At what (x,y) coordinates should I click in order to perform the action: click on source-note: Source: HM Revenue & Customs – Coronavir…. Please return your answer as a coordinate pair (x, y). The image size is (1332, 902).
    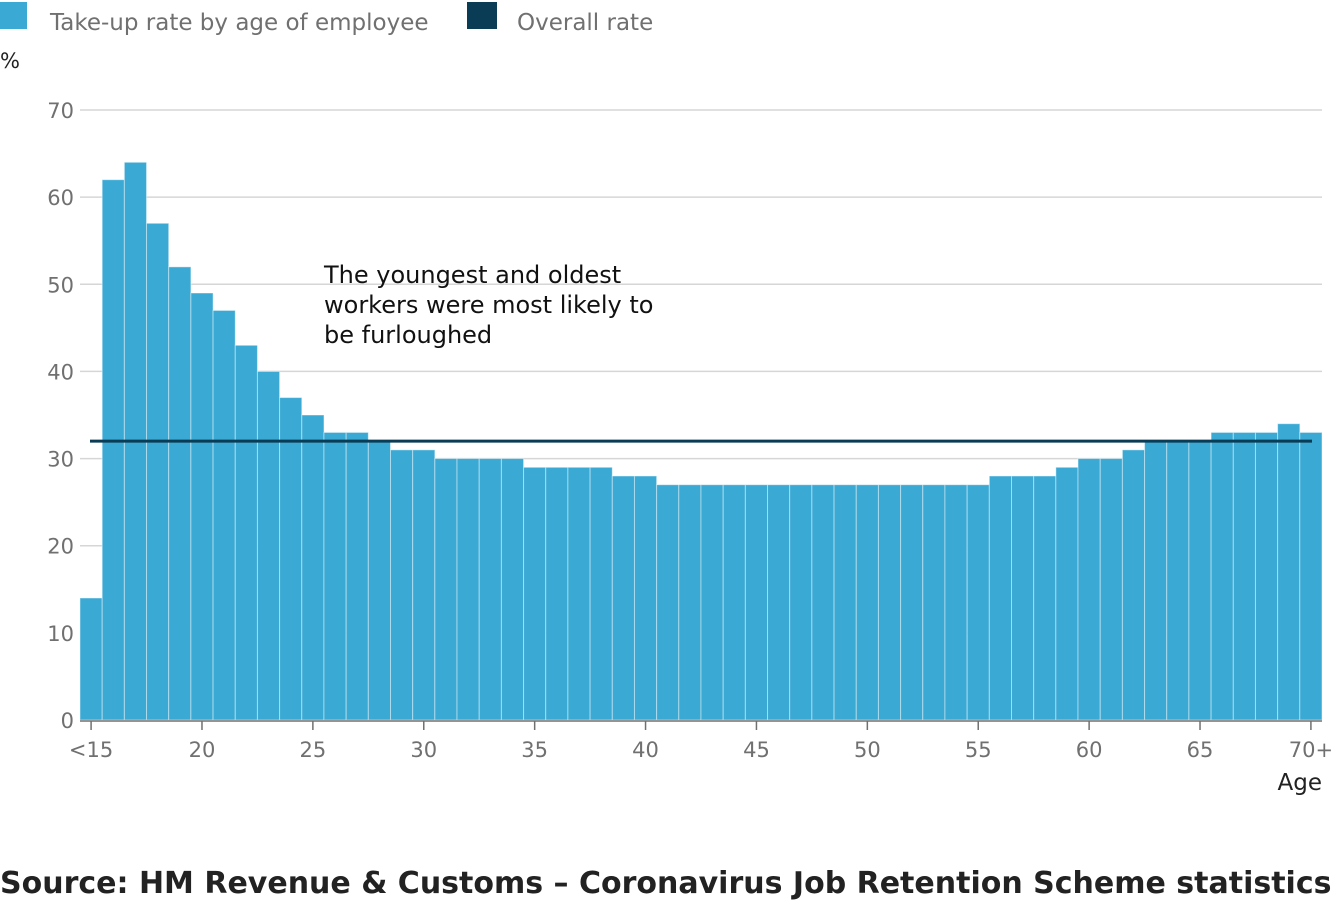
    Looking at the image, I should click on (665, 883).